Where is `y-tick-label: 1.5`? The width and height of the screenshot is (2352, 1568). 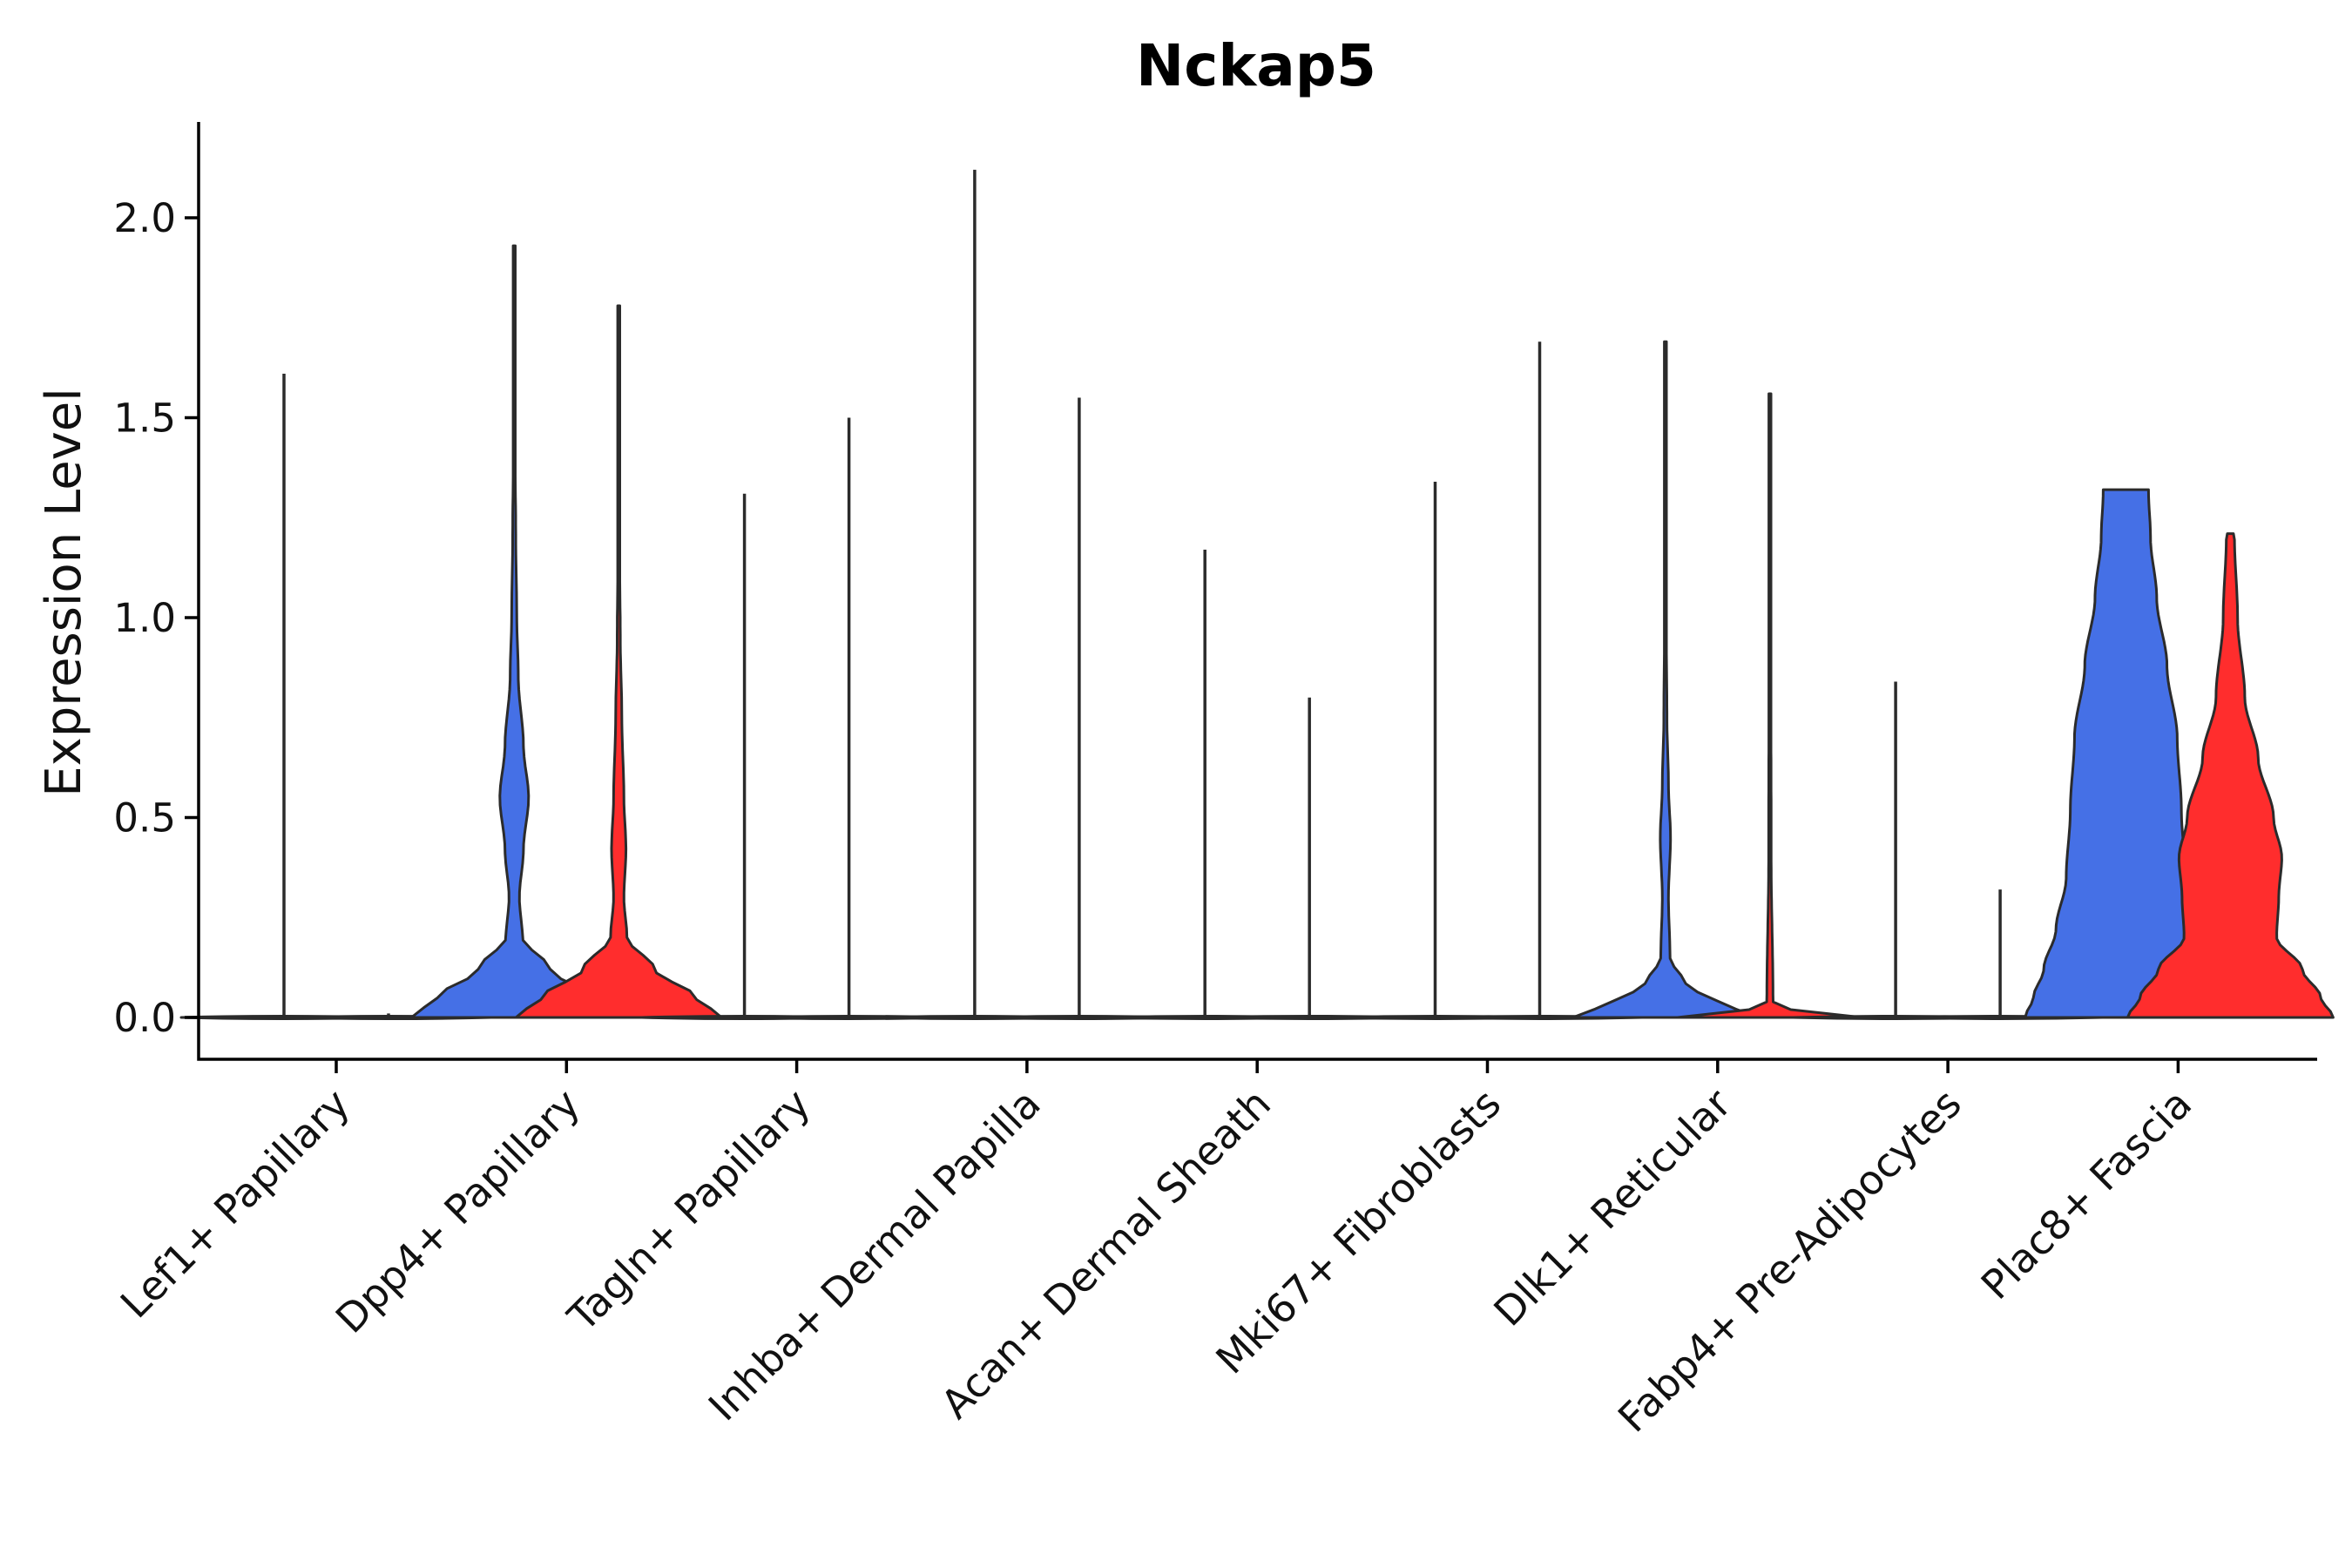
y-tick-label: 1.5 is located at coordinates (145, 418).